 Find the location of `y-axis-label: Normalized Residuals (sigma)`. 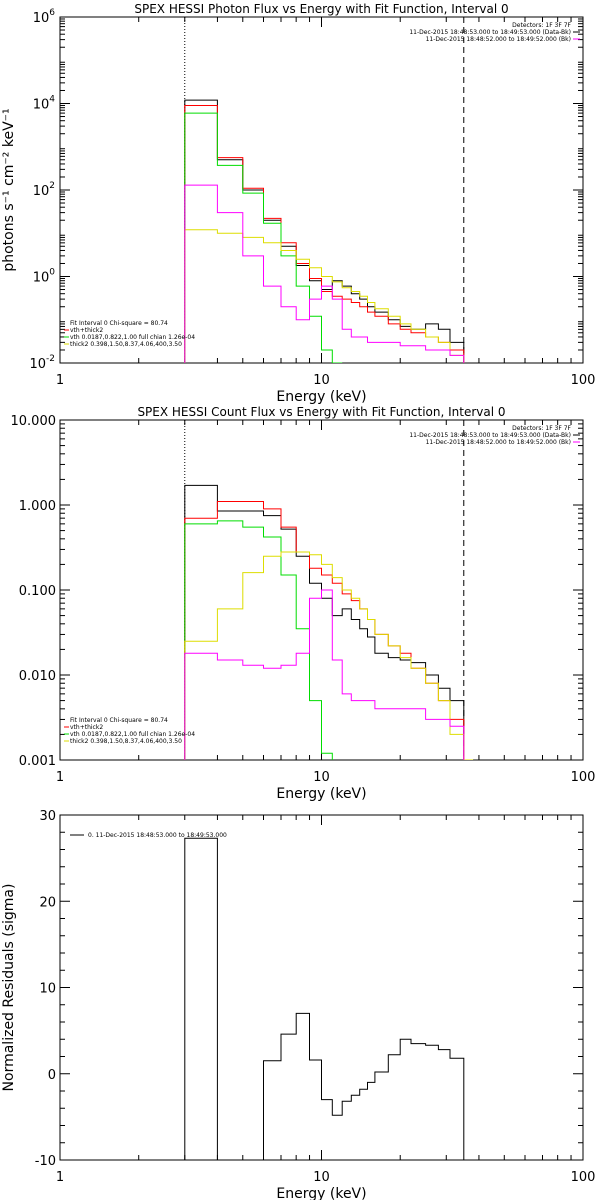

y-axis-label: Normalized Residuals (sigma) is located at coordinates (9, 988).